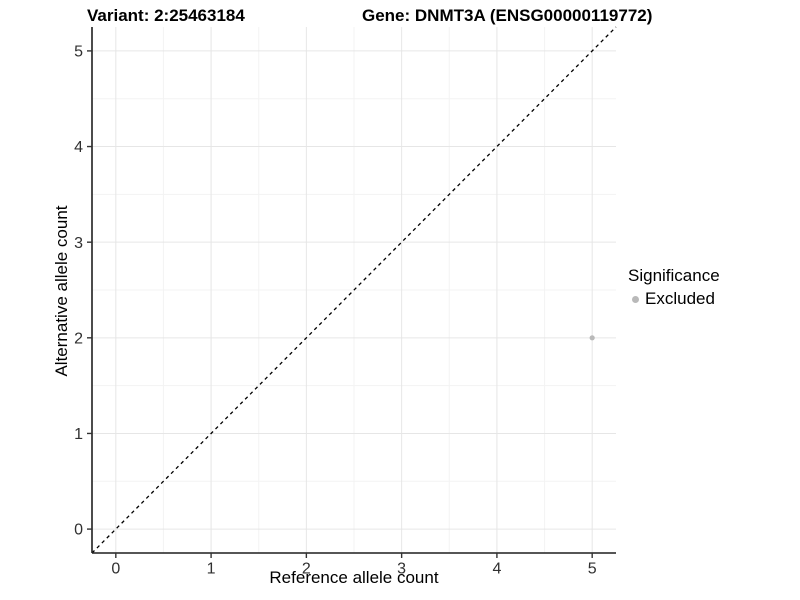 Image resolution: width=800 pixels, height=600 pixels. I want to click on y-tick-label: 0, so click(78, 530).